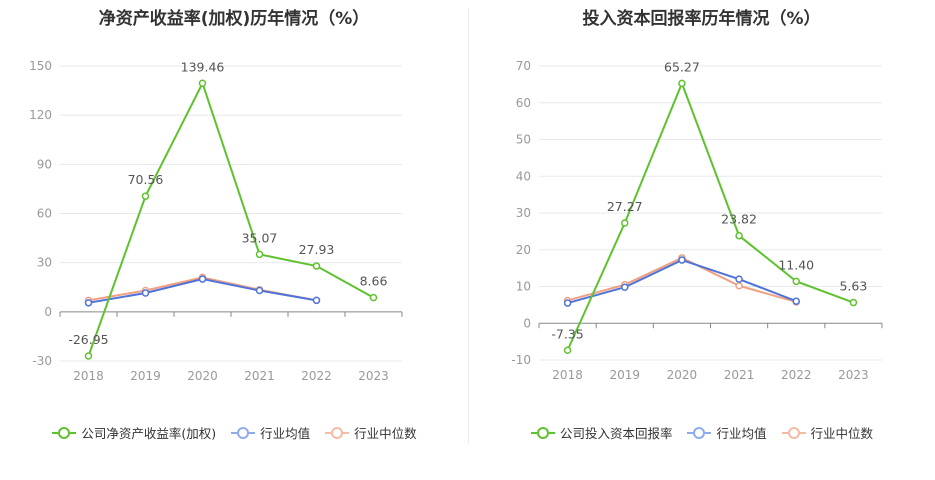 Image resolution: width=935 pixels, height=480 pixels. What do you see at coordinates (523, 250) in the screenshot?
I see `y-tick-label: 20` at bounding box center [523, 250].